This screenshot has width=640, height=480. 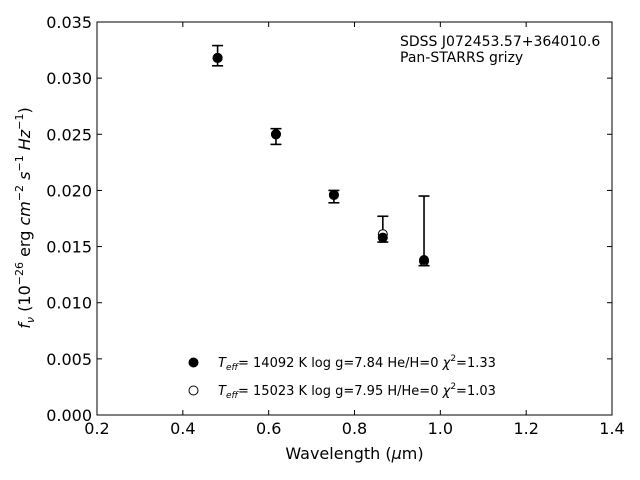 I want to click on y-tick-label: 0.005, so click(x=69, y=359).